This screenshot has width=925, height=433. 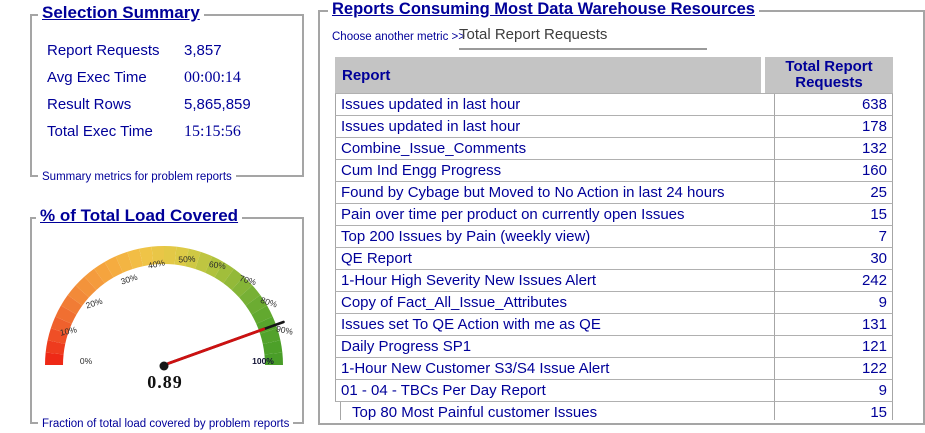 What do you see at coordinates (833, 237) in the screenshot?
I see `report-value: 7` at bounding box center [833, 237].